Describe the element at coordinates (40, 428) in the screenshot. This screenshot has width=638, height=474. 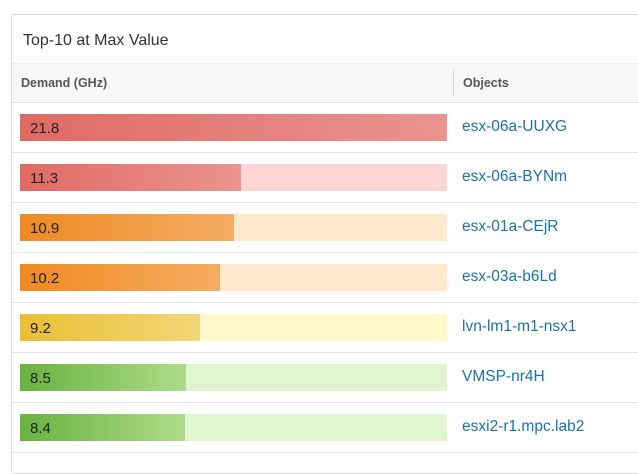
I see `demand-value: 8.4` at that location.